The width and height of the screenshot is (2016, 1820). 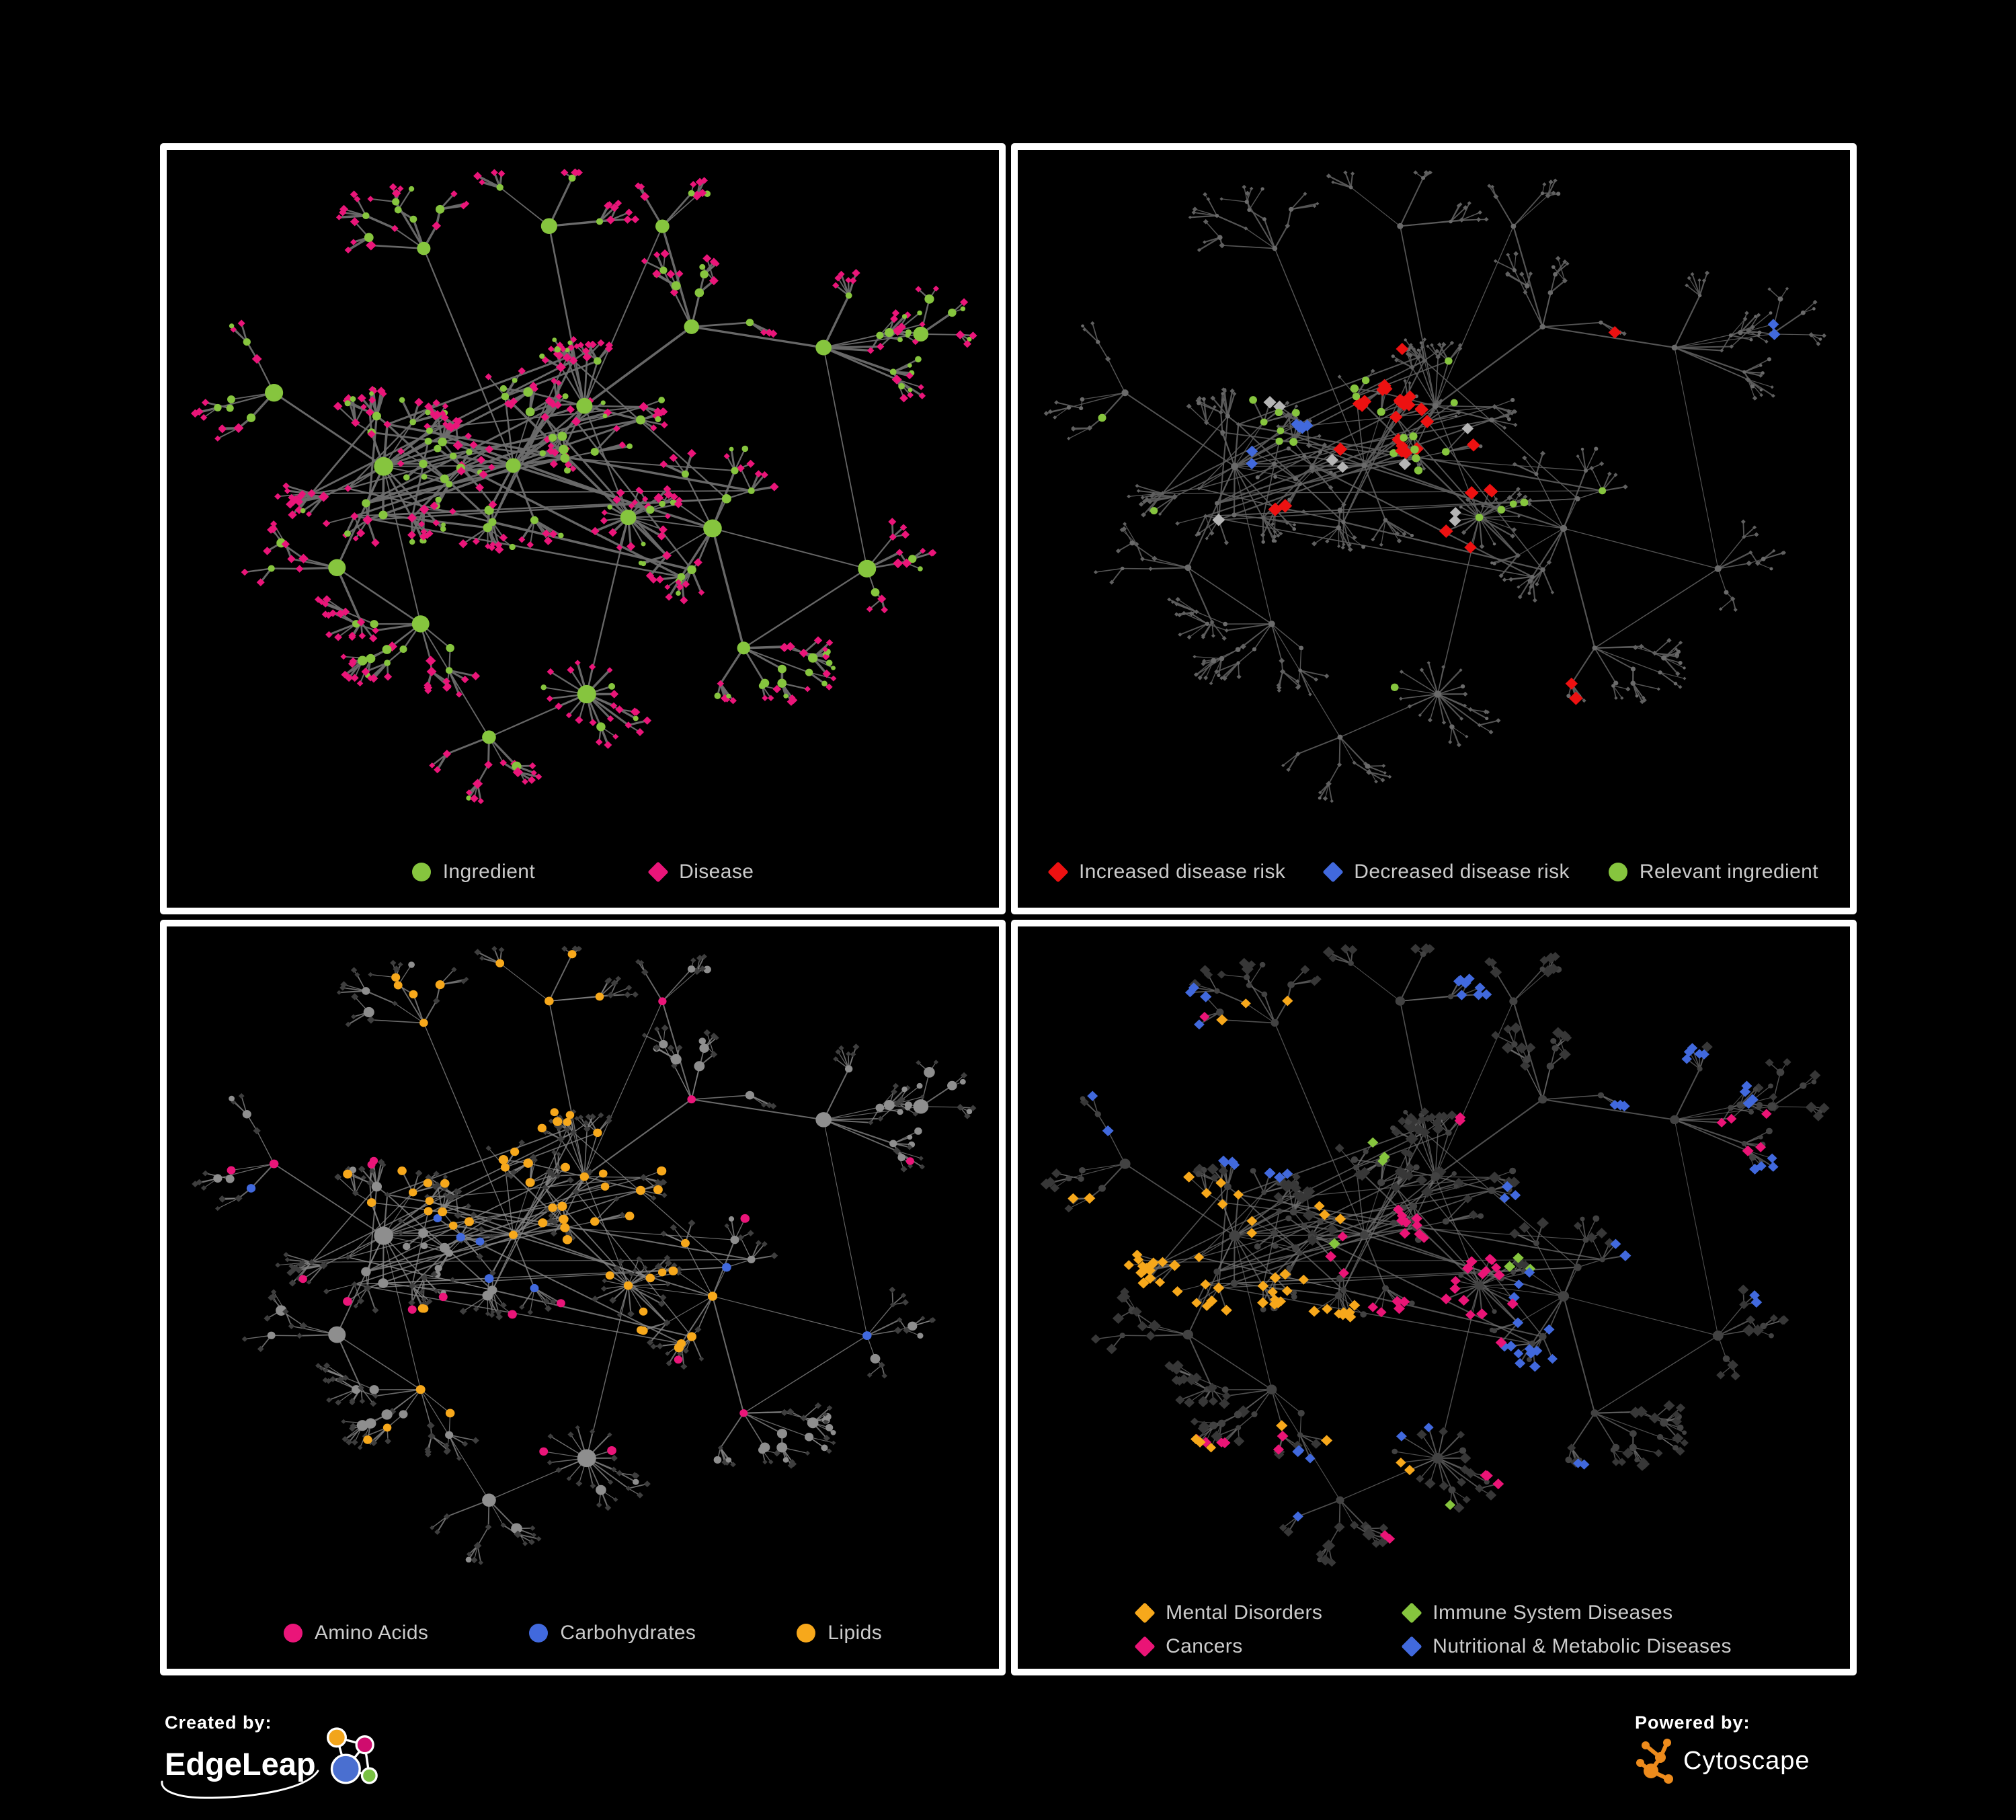 What do you see at coordinates (1746, 1760) in the screenshot?
I see `cytoscape-wordmark: Cytoscape` at bounding box center [1746, 1760].